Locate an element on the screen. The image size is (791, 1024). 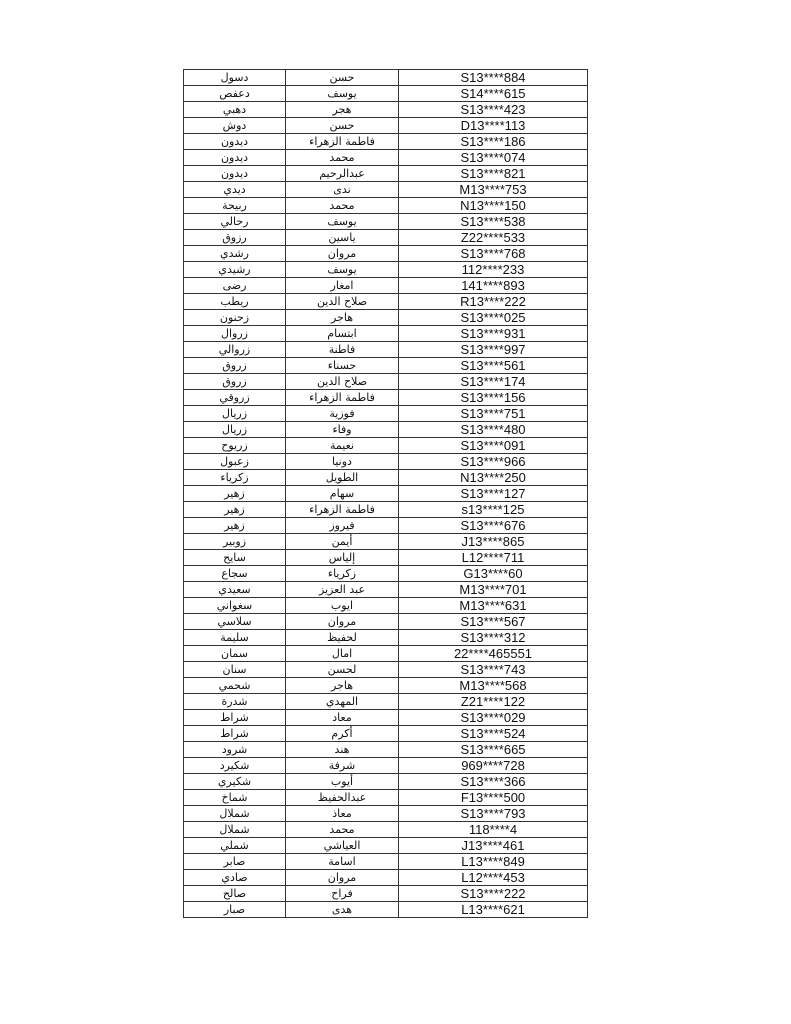
first-name-cell: هجر is located at coordinates (342, 109).